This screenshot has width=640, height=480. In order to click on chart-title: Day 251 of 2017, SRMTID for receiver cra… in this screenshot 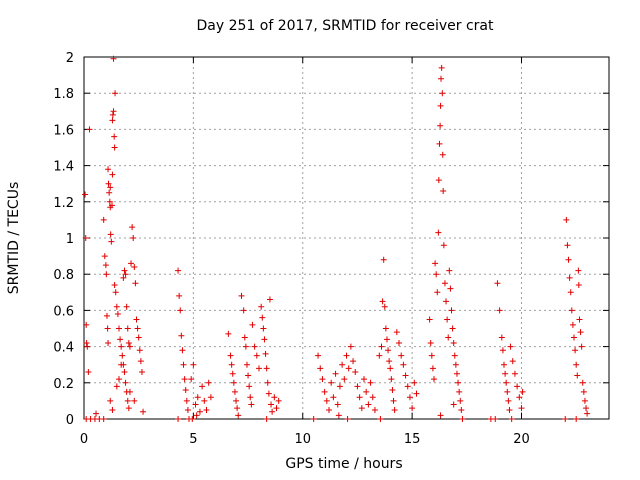, I will do `click(345, 26)`.